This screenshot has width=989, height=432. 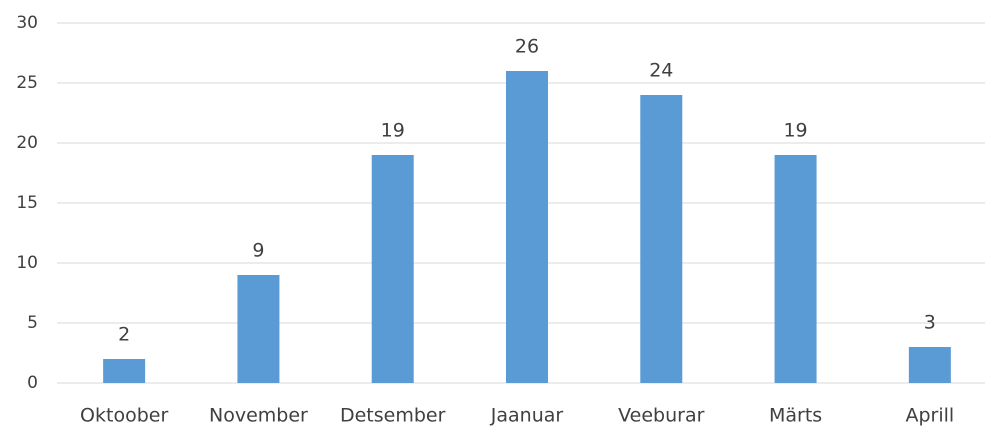 What do you see at coordinates (258, 251) in the screenshot?
I see `value-label: 9` at bounding box center [258, 251].